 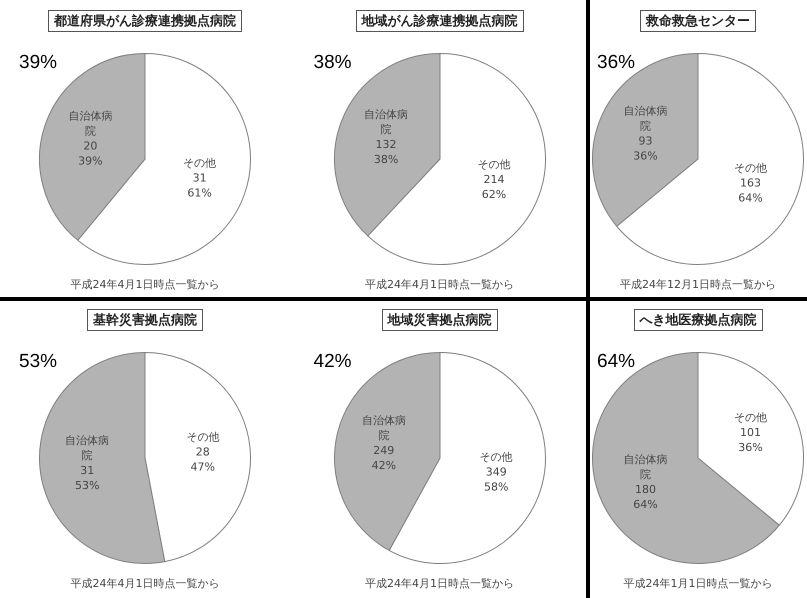 I want to click on data-label: 180 64%, so click(x=645, y=497).